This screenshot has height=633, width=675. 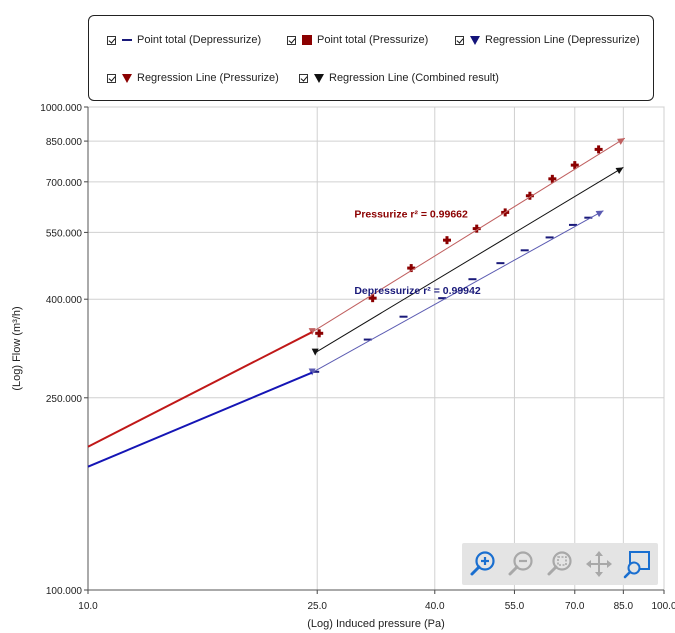 I want to click on zoom-toolbar, so click(x=560, y=564).